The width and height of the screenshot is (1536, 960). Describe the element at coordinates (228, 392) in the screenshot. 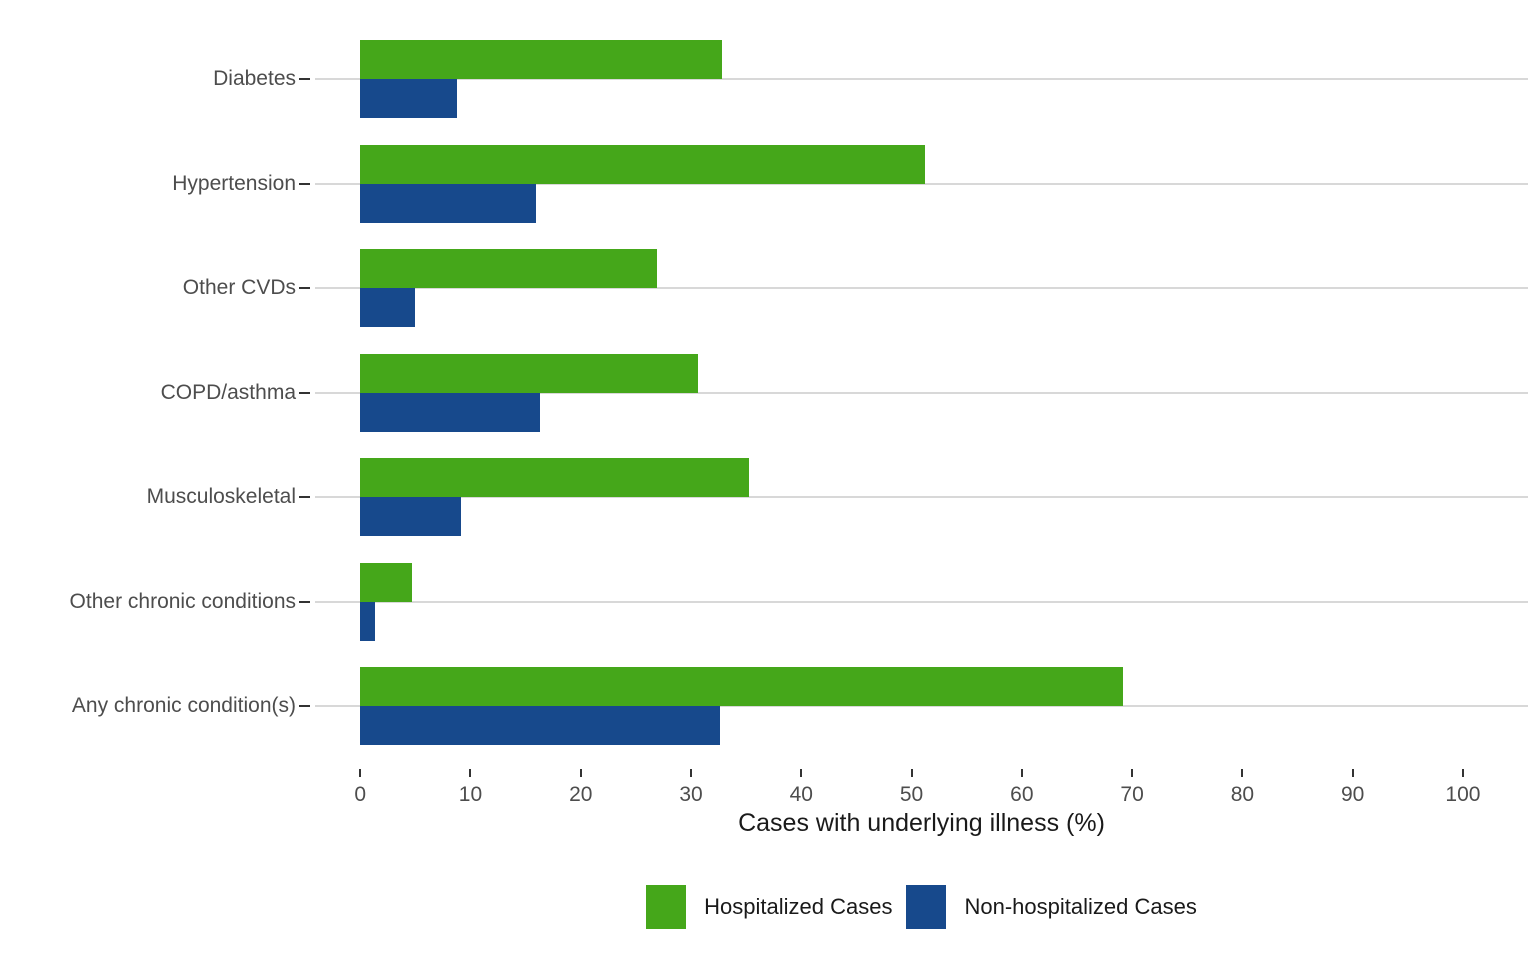

I see `y-axis-label: COPD/asthma` at that location.